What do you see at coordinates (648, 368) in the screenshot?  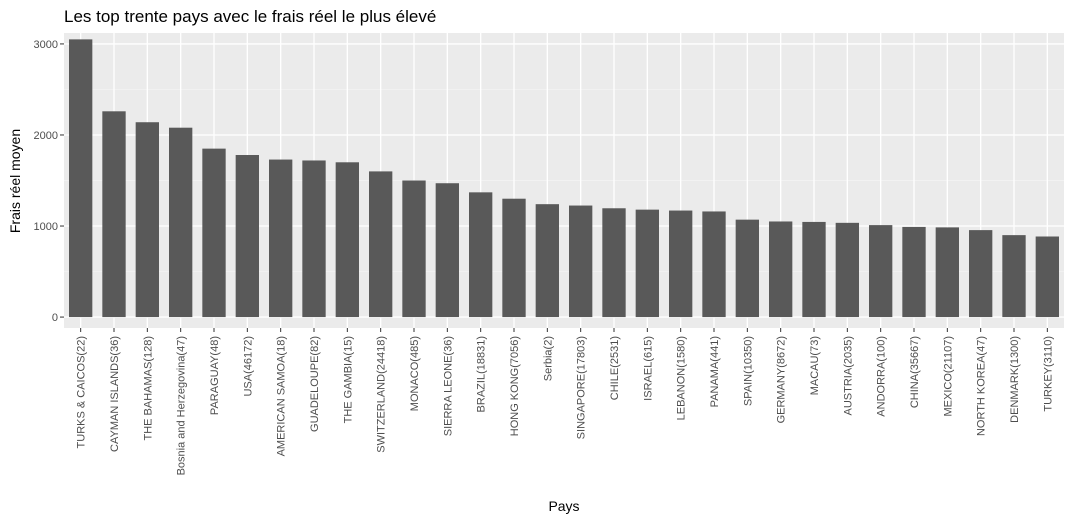 I see `x-tick-label: ISRAEL(615)` at bounding box center [648, 368].